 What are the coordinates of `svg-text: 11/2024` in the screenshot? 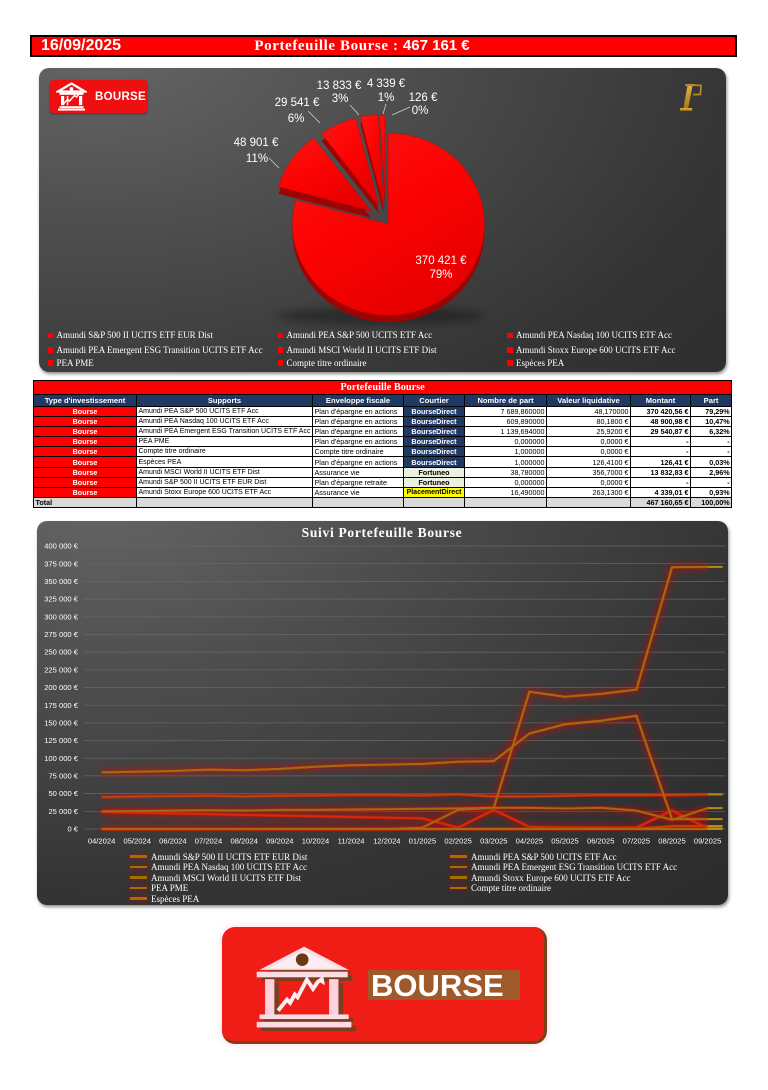 It's located at (351, 841).